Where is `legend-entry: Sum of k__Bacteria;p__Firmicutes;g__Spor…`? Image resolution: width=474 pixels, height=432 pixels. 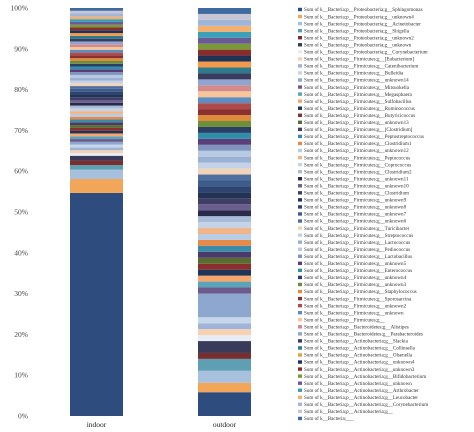 legend-entry: Sum of k__Bacteria;p__Firmicutes;g__Spor… is located at coordinates (358, 298).